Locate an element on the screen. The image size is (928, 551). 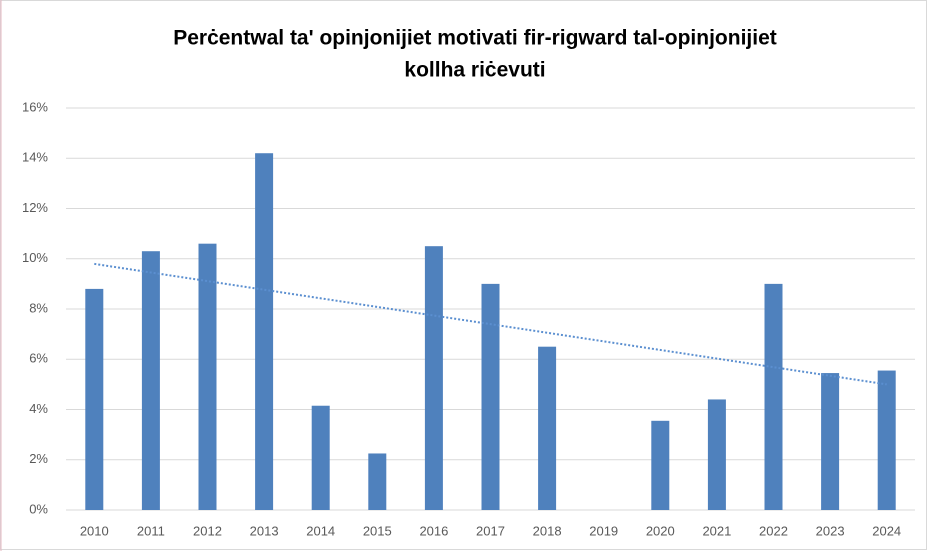
x-tick-label: 2011 is located at coordinates (151, 530).